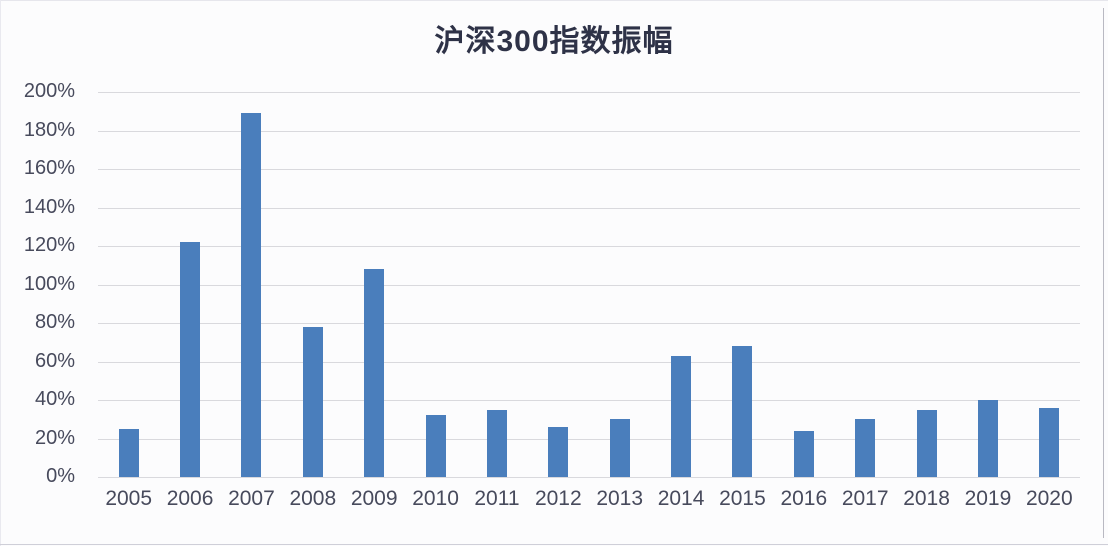 The image size is (1108, 546). Describe the element at coordinates (865, 448) in the screenshot. I see `bar-2017` at that location.